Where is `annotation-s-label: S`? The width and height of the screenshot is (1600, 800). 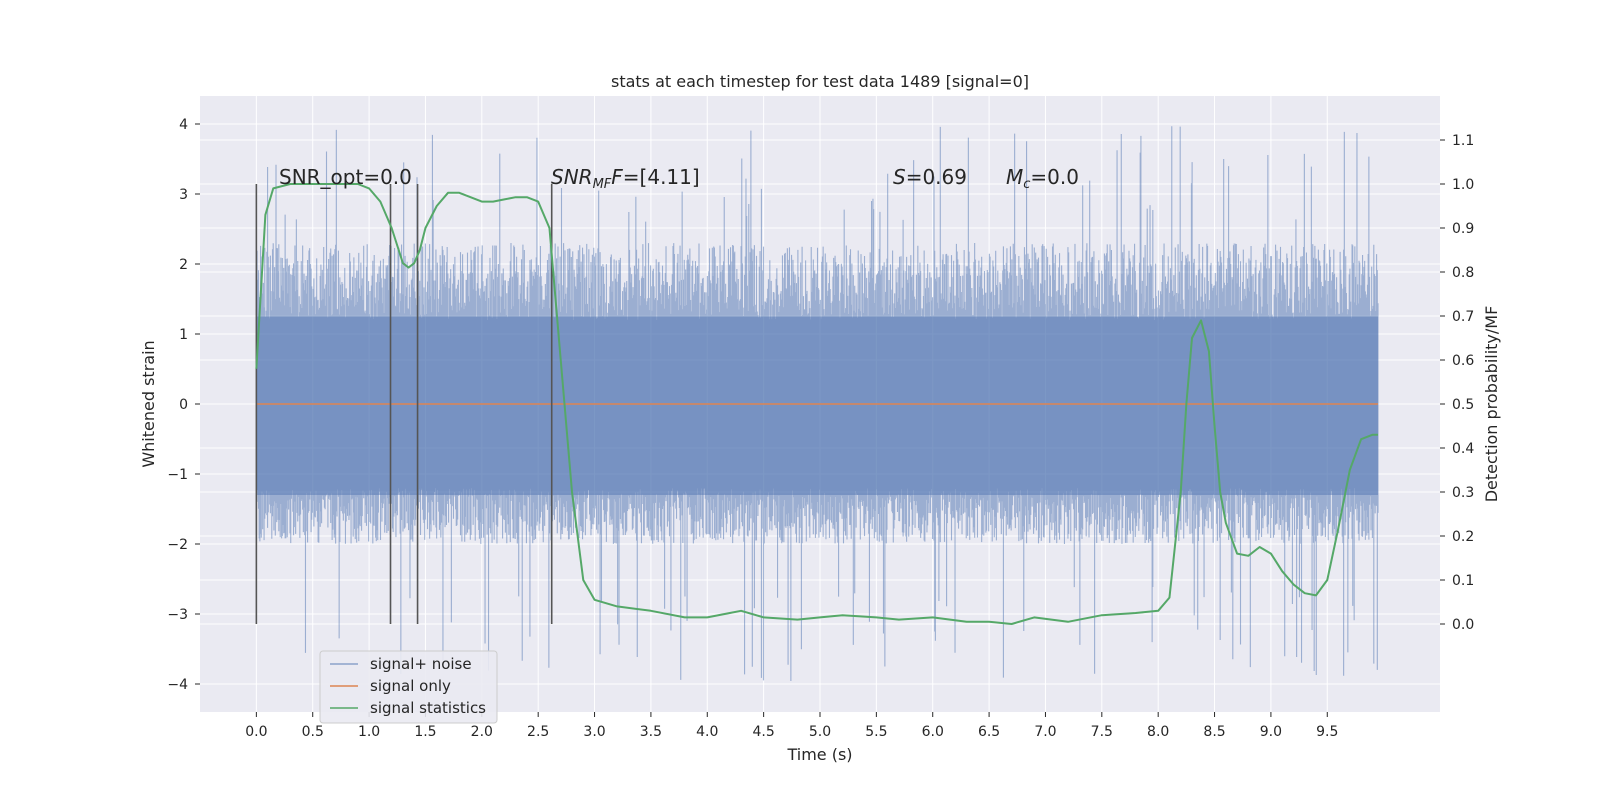 annotation-s-label: S is located at coordinates (899, 177).